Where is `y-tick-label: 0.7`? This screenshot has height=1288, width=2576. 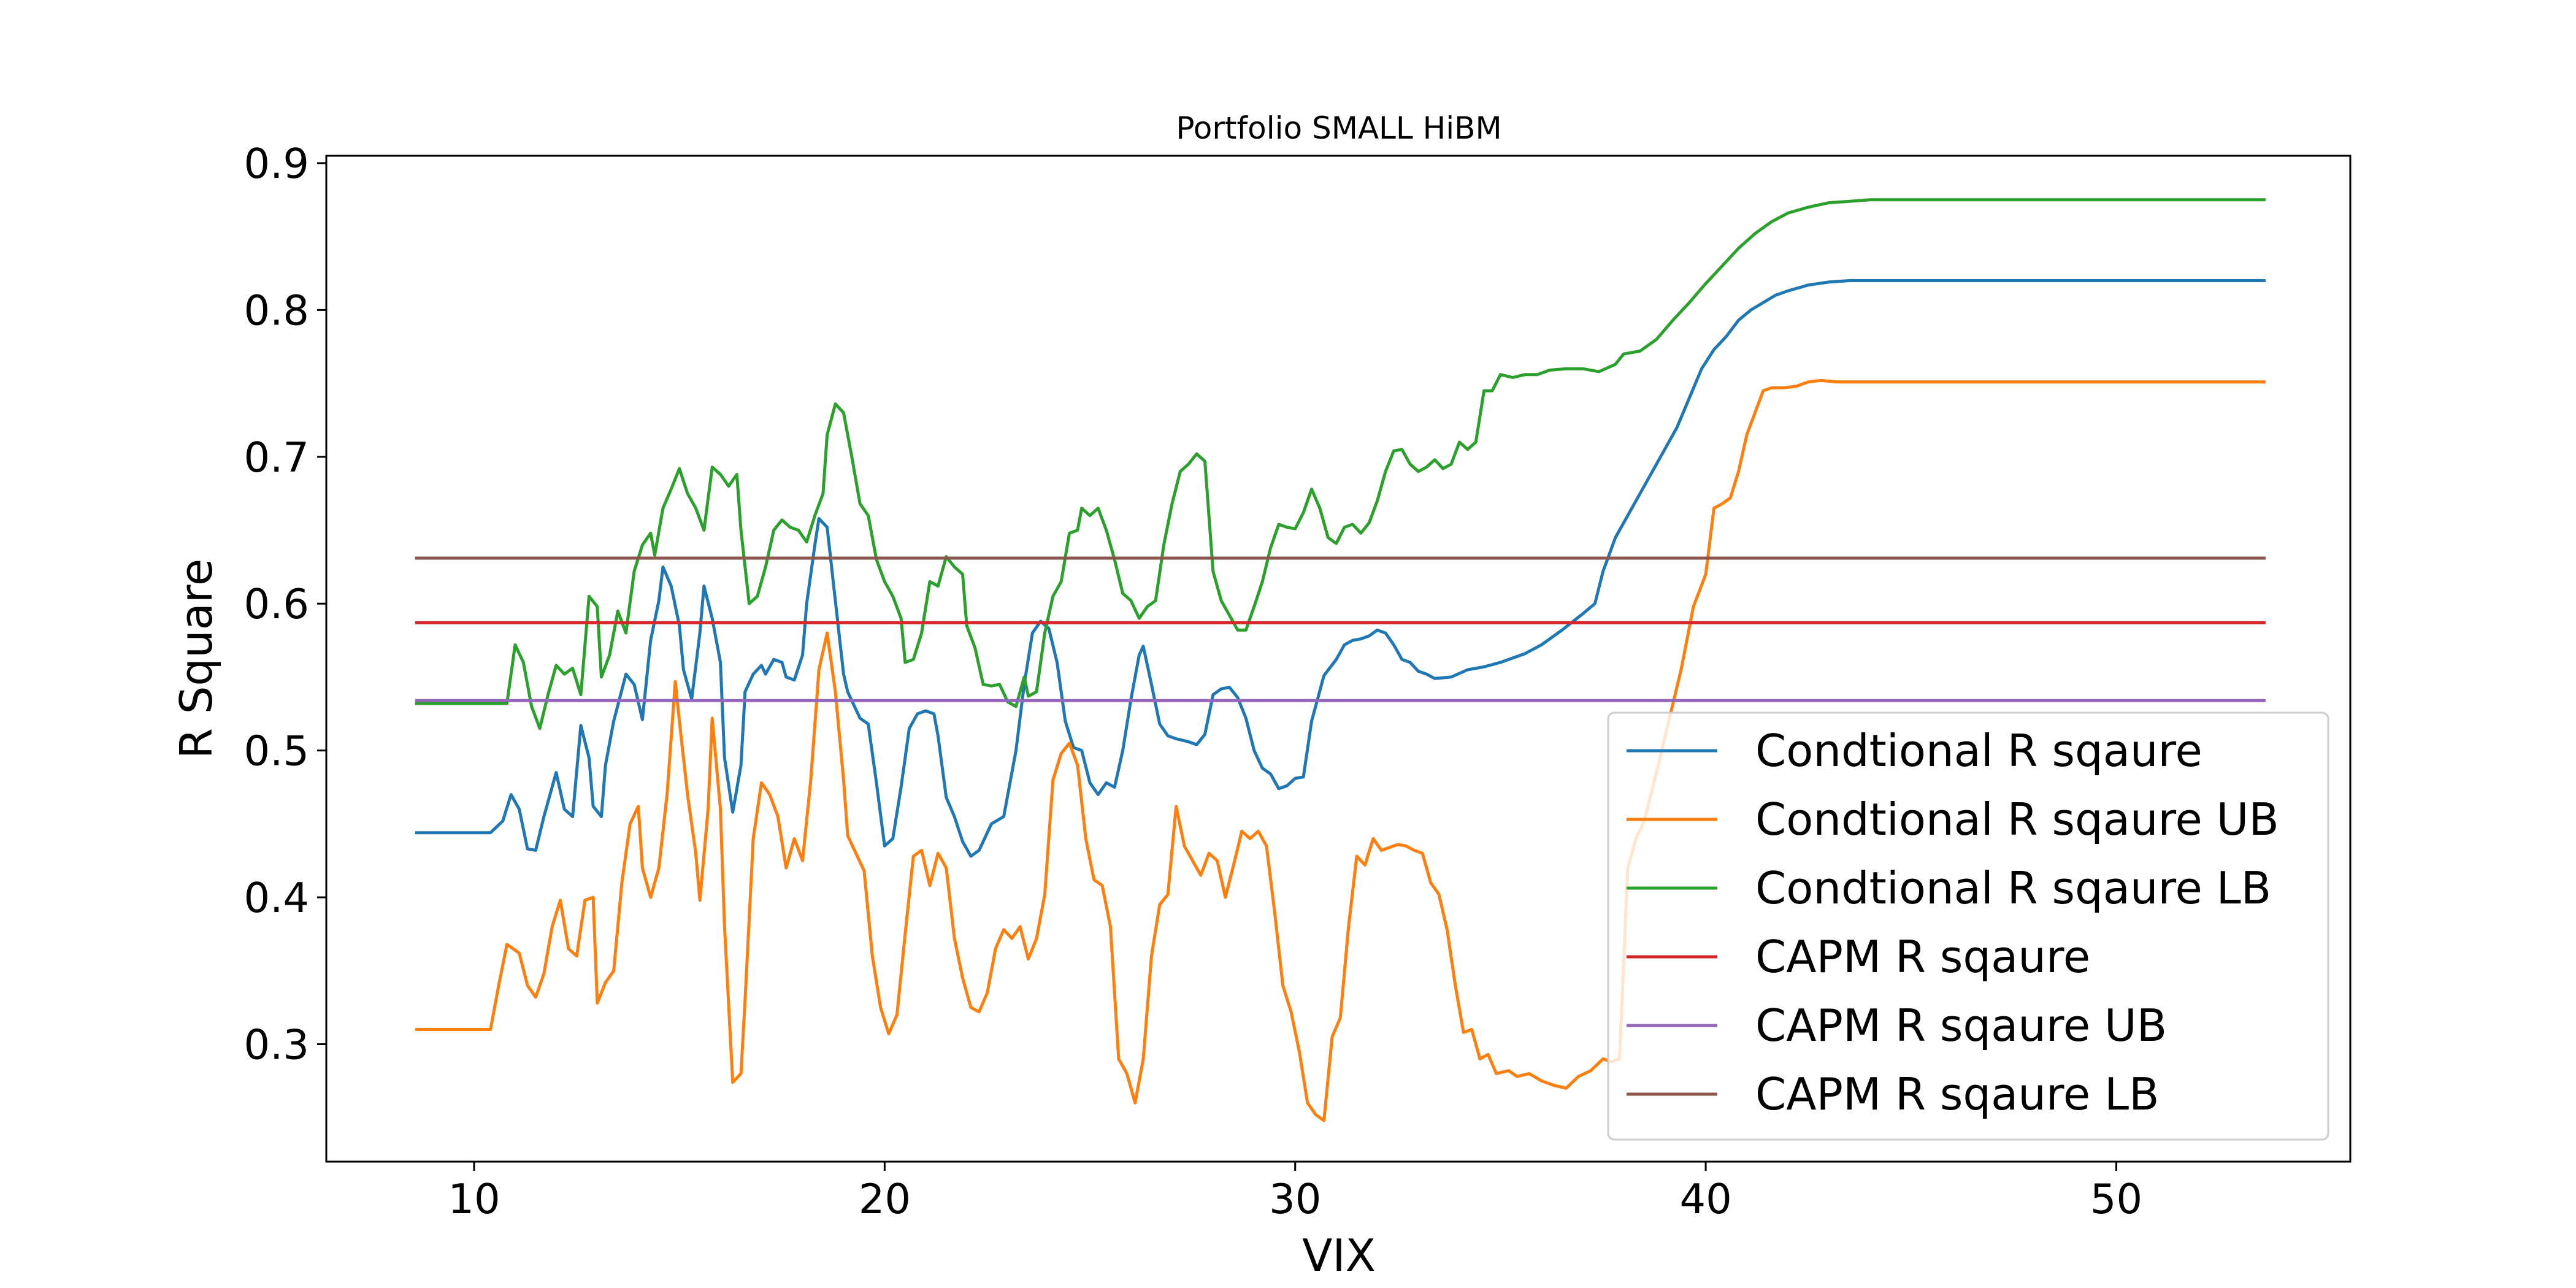
y-tick-label: 0.7 is located at coordinates (276, 457).